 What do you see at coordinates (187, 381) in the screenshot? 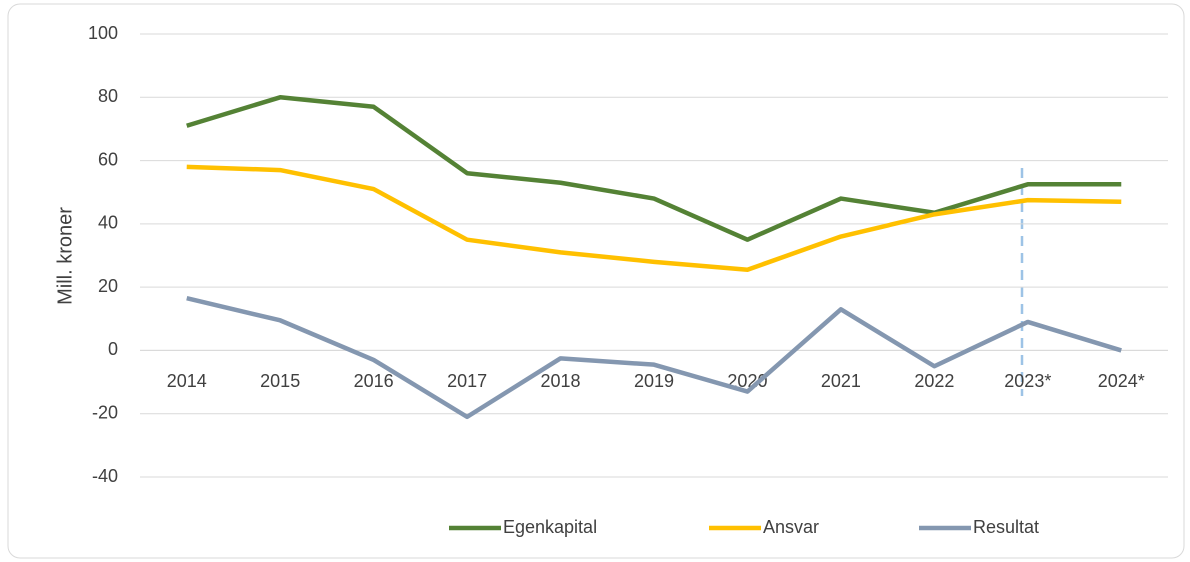
I see `x-tick-label: 2014` at bounding box center [187, 381].